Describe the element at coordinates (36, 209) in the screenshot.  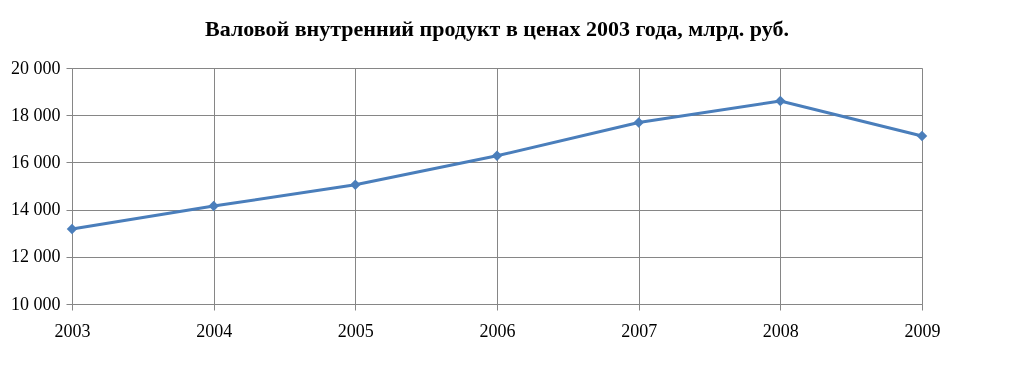
I see `y-tick-label: 14 000` at that location.